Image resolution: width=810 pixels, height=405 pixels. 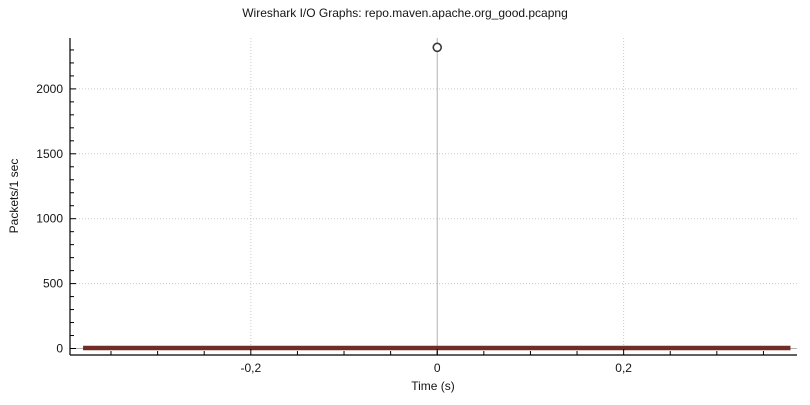 What do you see at coordinates (49, 219) in the screenshot?
I see `y-tick-label: 1000` at bounding box center [49, 219].